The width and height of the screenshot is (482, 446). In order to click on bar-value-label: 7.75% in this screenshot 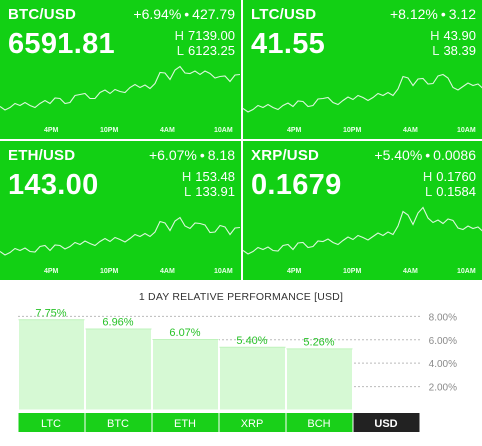, I will do `click(50, 313)`.